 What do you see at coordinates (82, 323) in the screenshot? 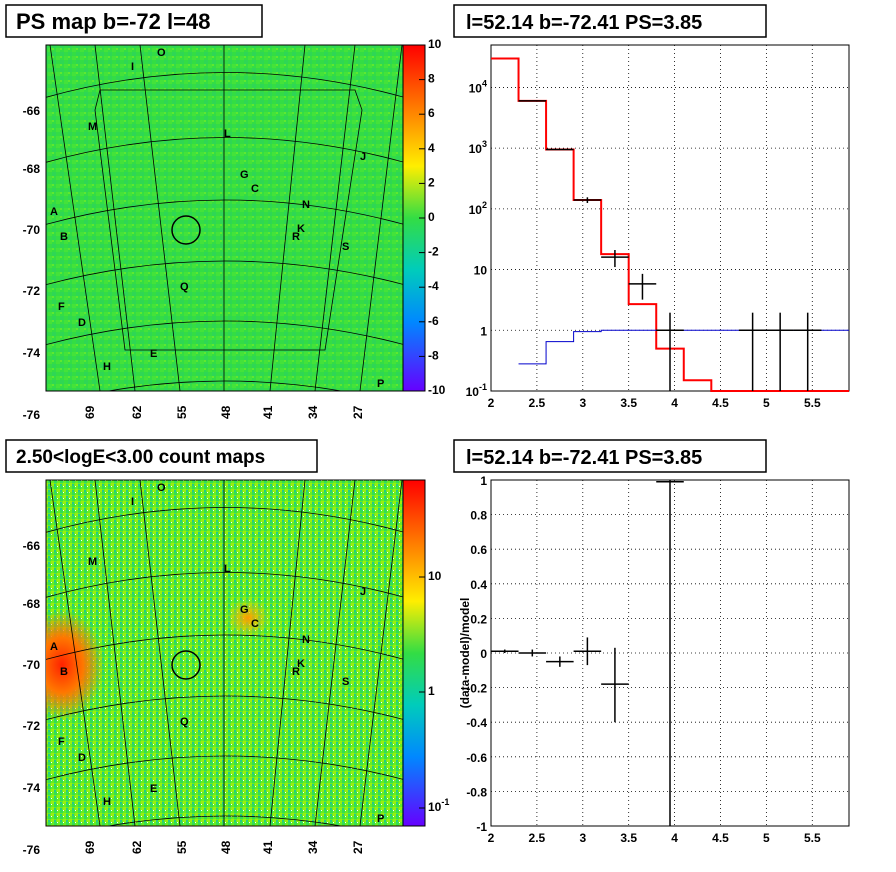
I see `source-label-d: D` at bounding box center [82, 323].